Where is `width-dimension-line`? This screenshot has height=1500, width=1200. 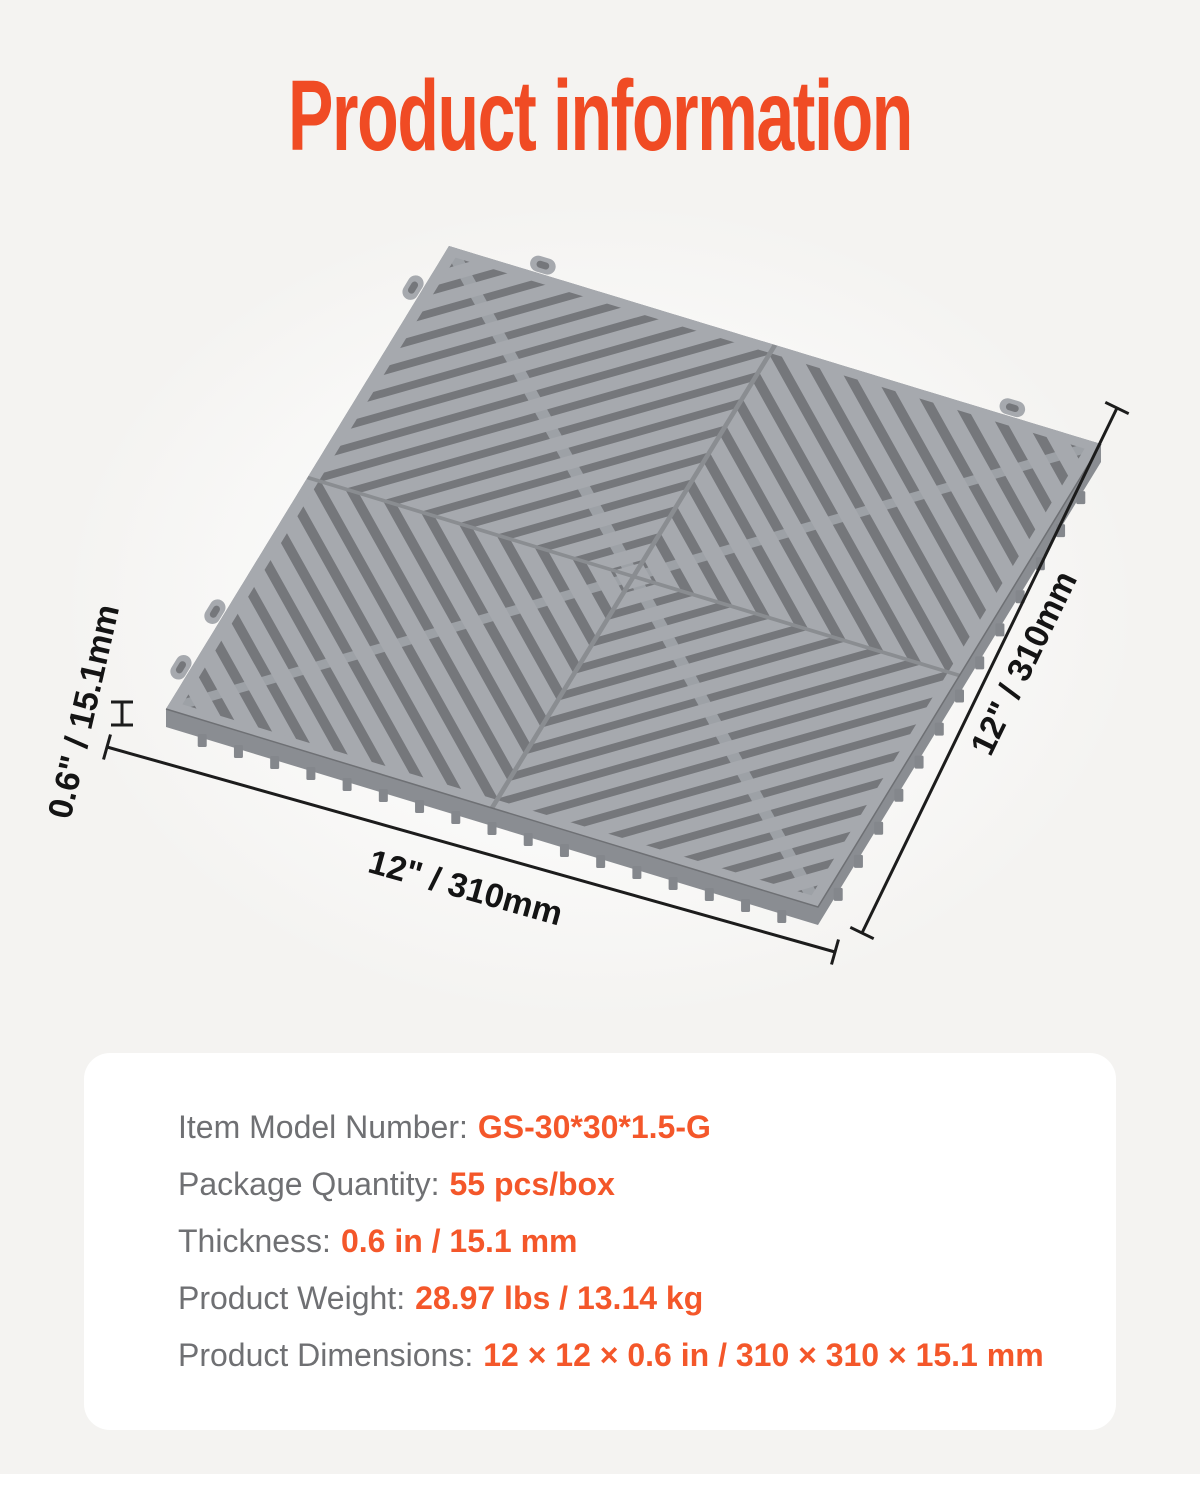 width-dimension-line is located at coordinates (471, 849).